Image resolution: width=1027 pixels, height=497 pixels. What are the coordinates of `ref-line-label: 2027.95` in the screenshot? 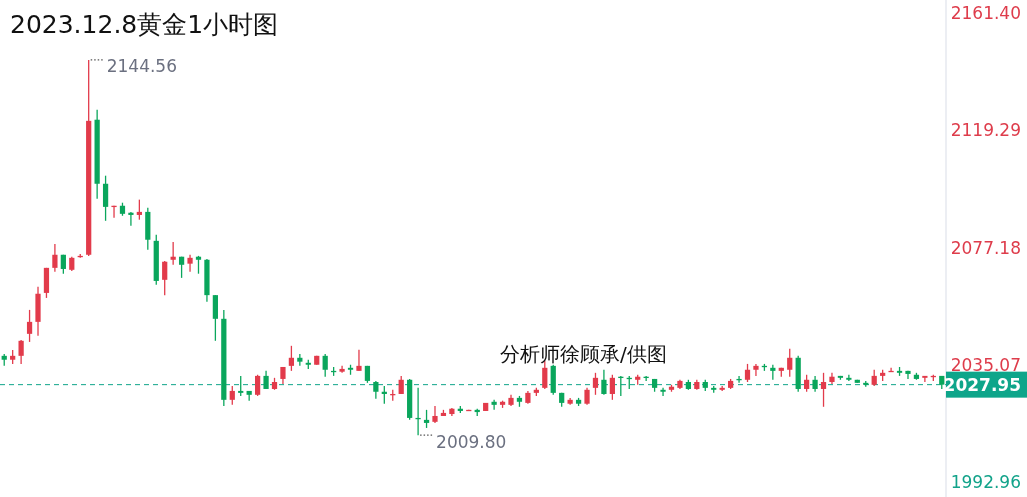 It's located at (982, 384).